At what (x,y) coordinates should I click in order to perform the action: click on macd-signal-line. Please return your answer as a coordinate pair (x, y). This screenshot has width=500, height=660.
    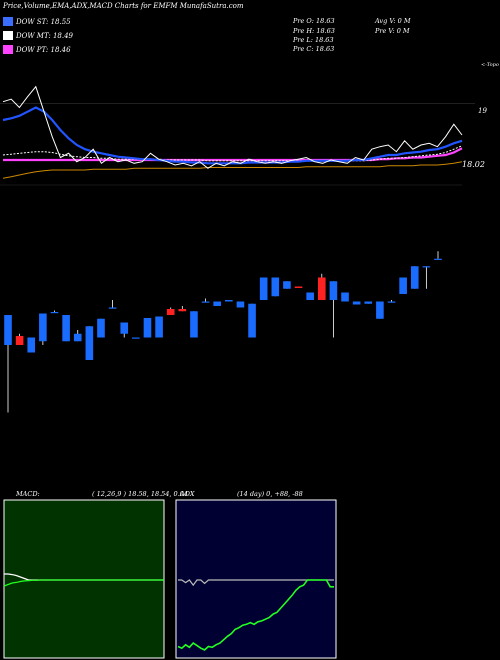
    Looking at the image, I should click on (83, 583).